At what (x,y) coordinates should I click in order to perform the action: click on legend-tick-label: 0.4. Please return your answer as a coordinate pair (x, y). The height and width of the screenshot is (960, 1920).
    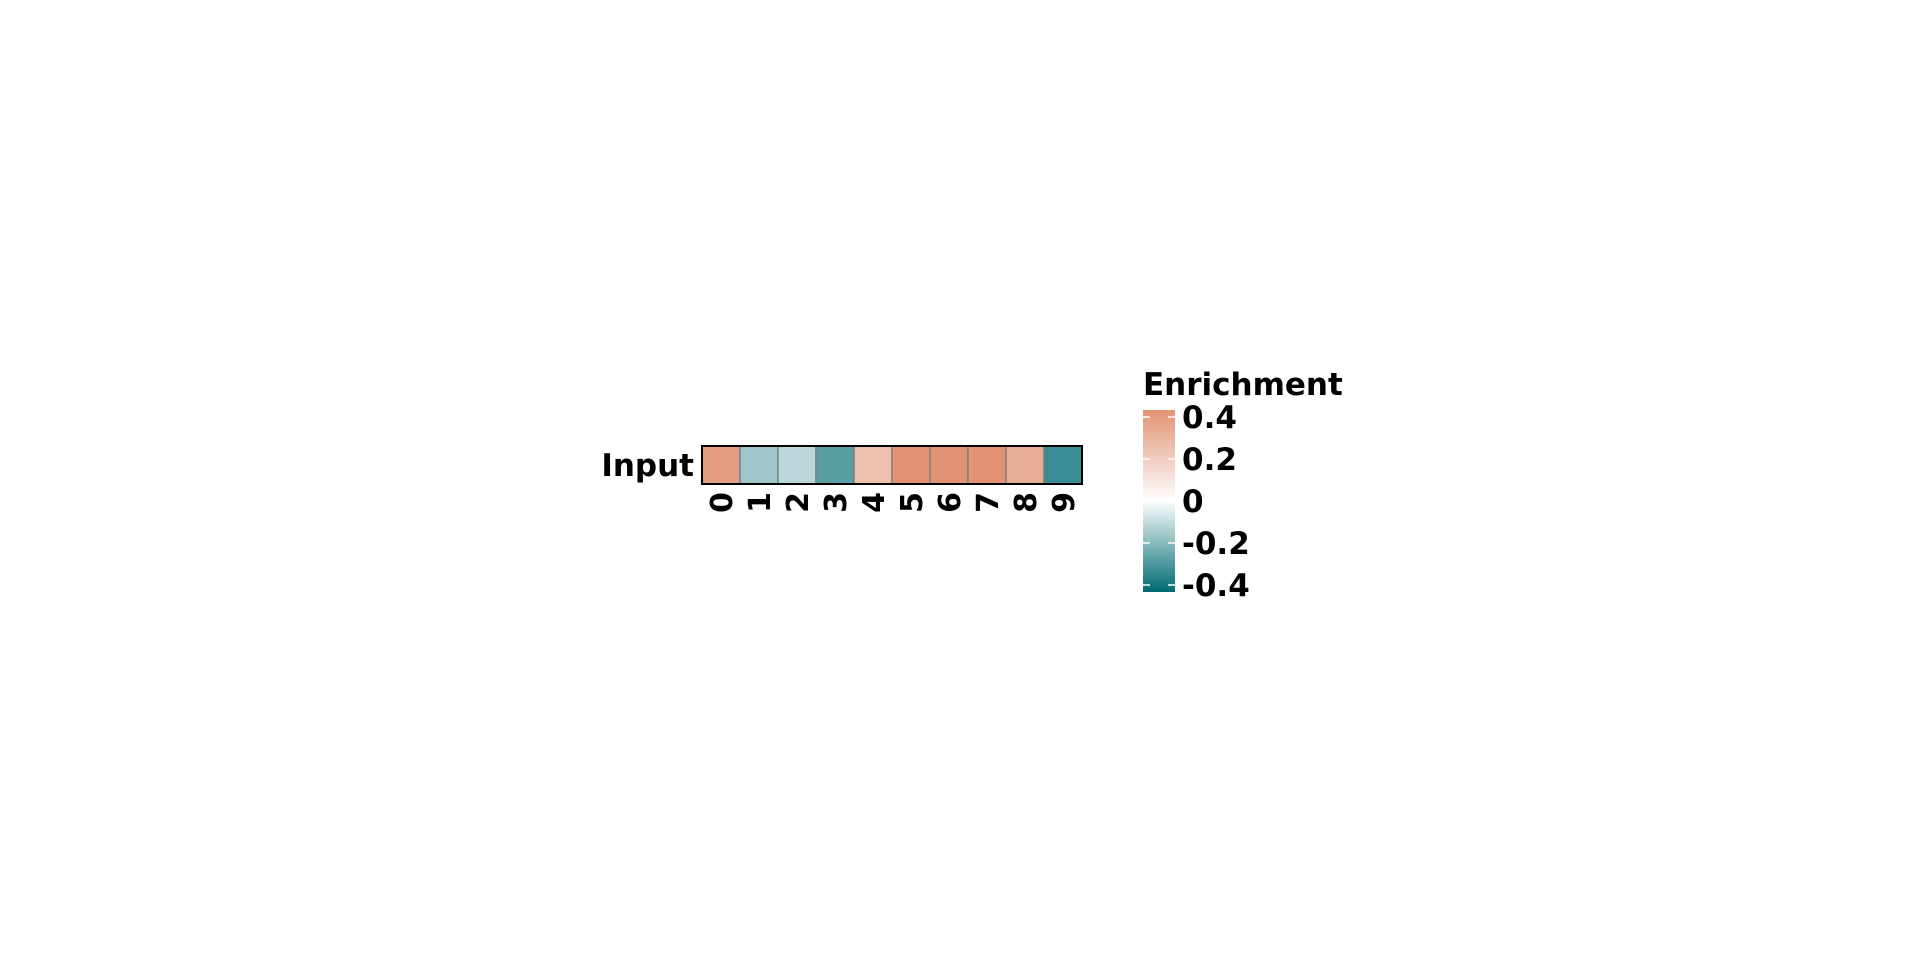
    Looking at the image, I should click on (1209, 418).